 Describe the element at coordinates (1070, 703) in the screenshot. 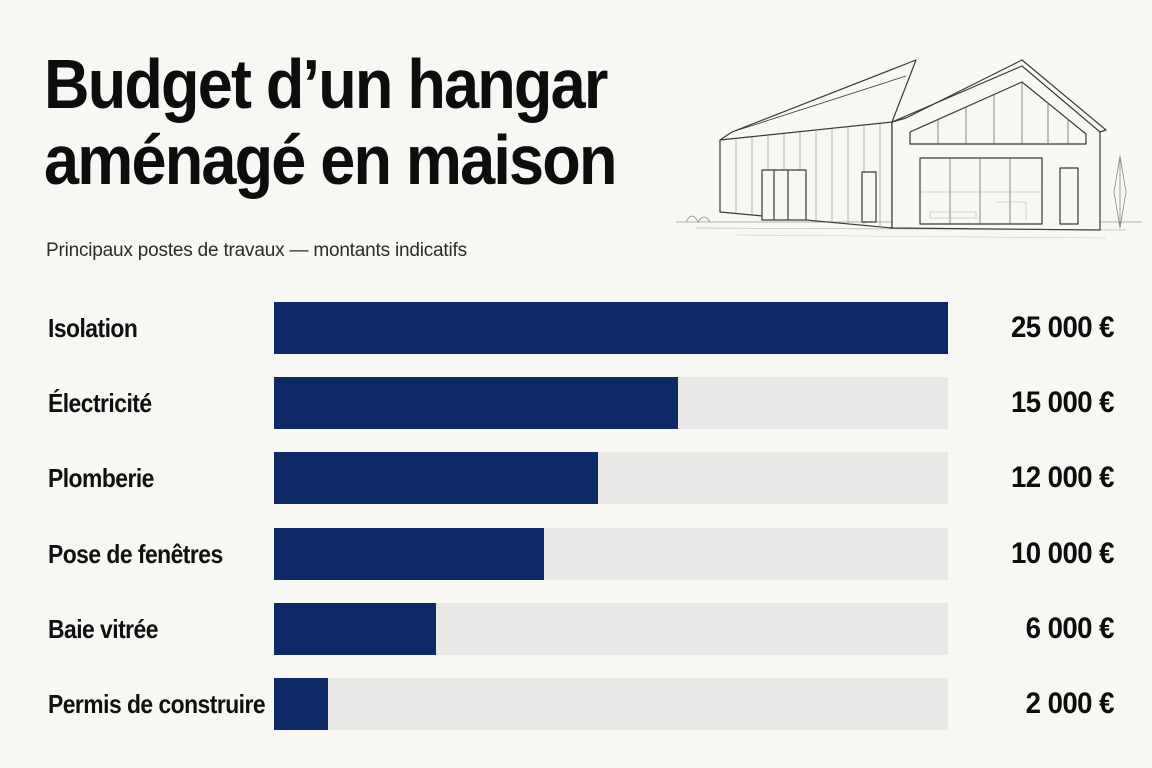

I see `bar-value-label: 2 000 €` at that location.